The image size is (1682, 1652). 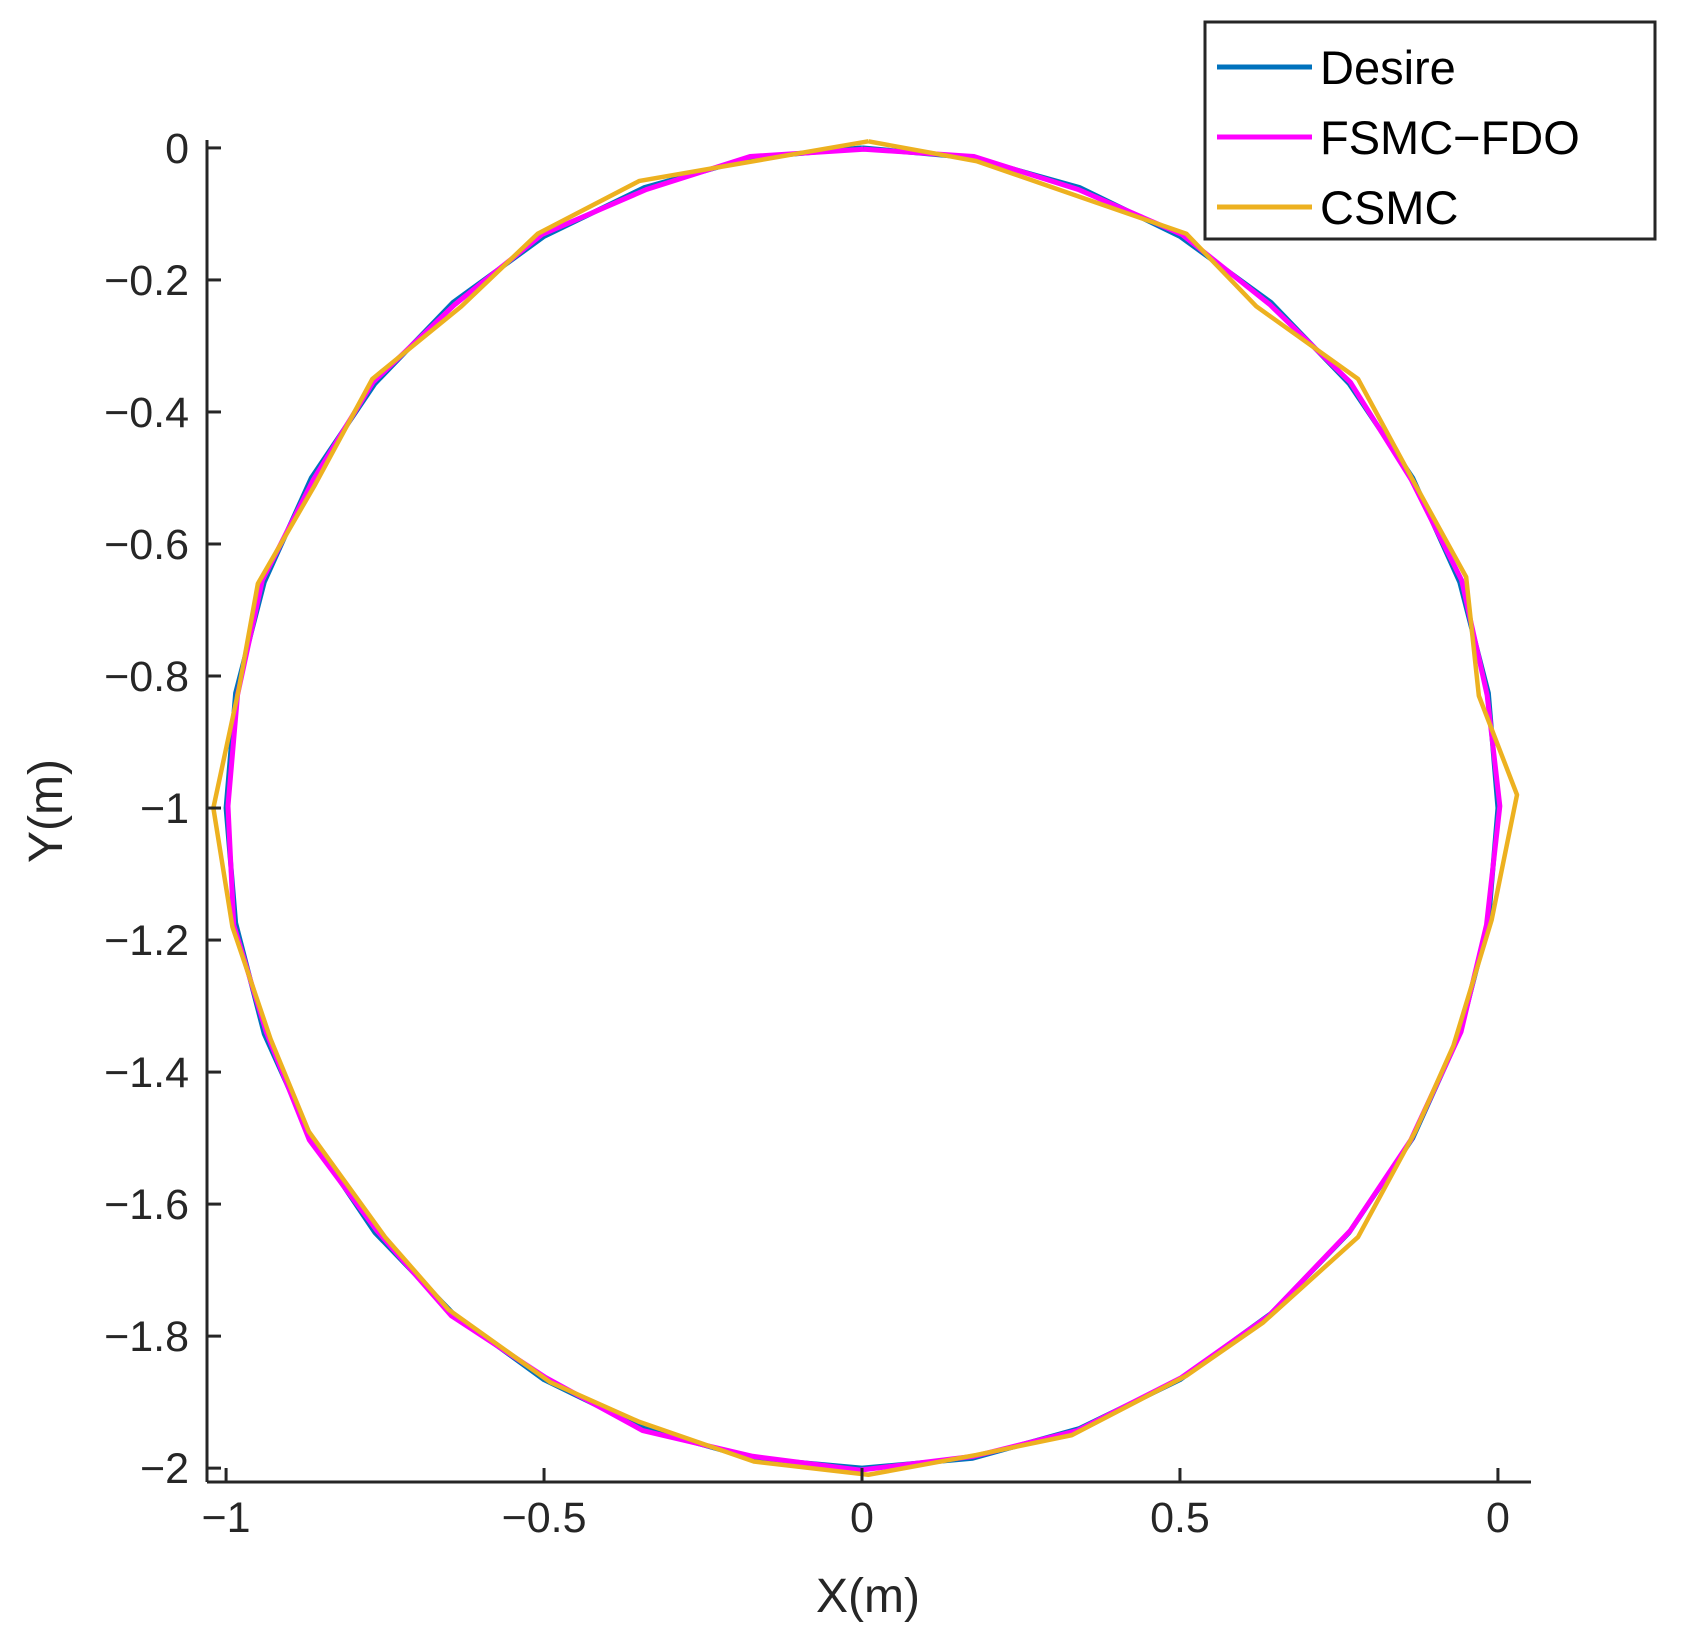 I want to click on legend-box, so click(x=1430, y=130).